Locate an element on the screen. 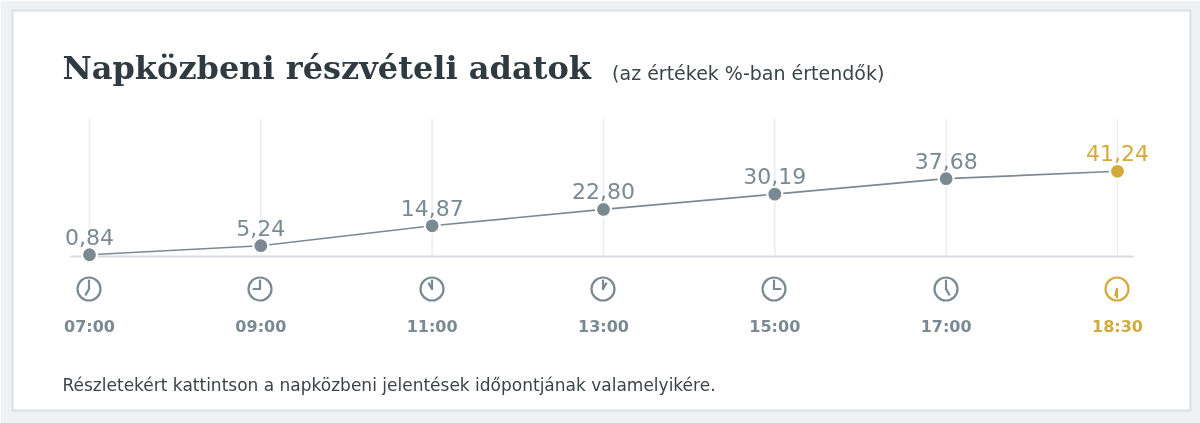  chart-subtitle: (az értékek %-ban értendők) is located at coordinates (748, 72).